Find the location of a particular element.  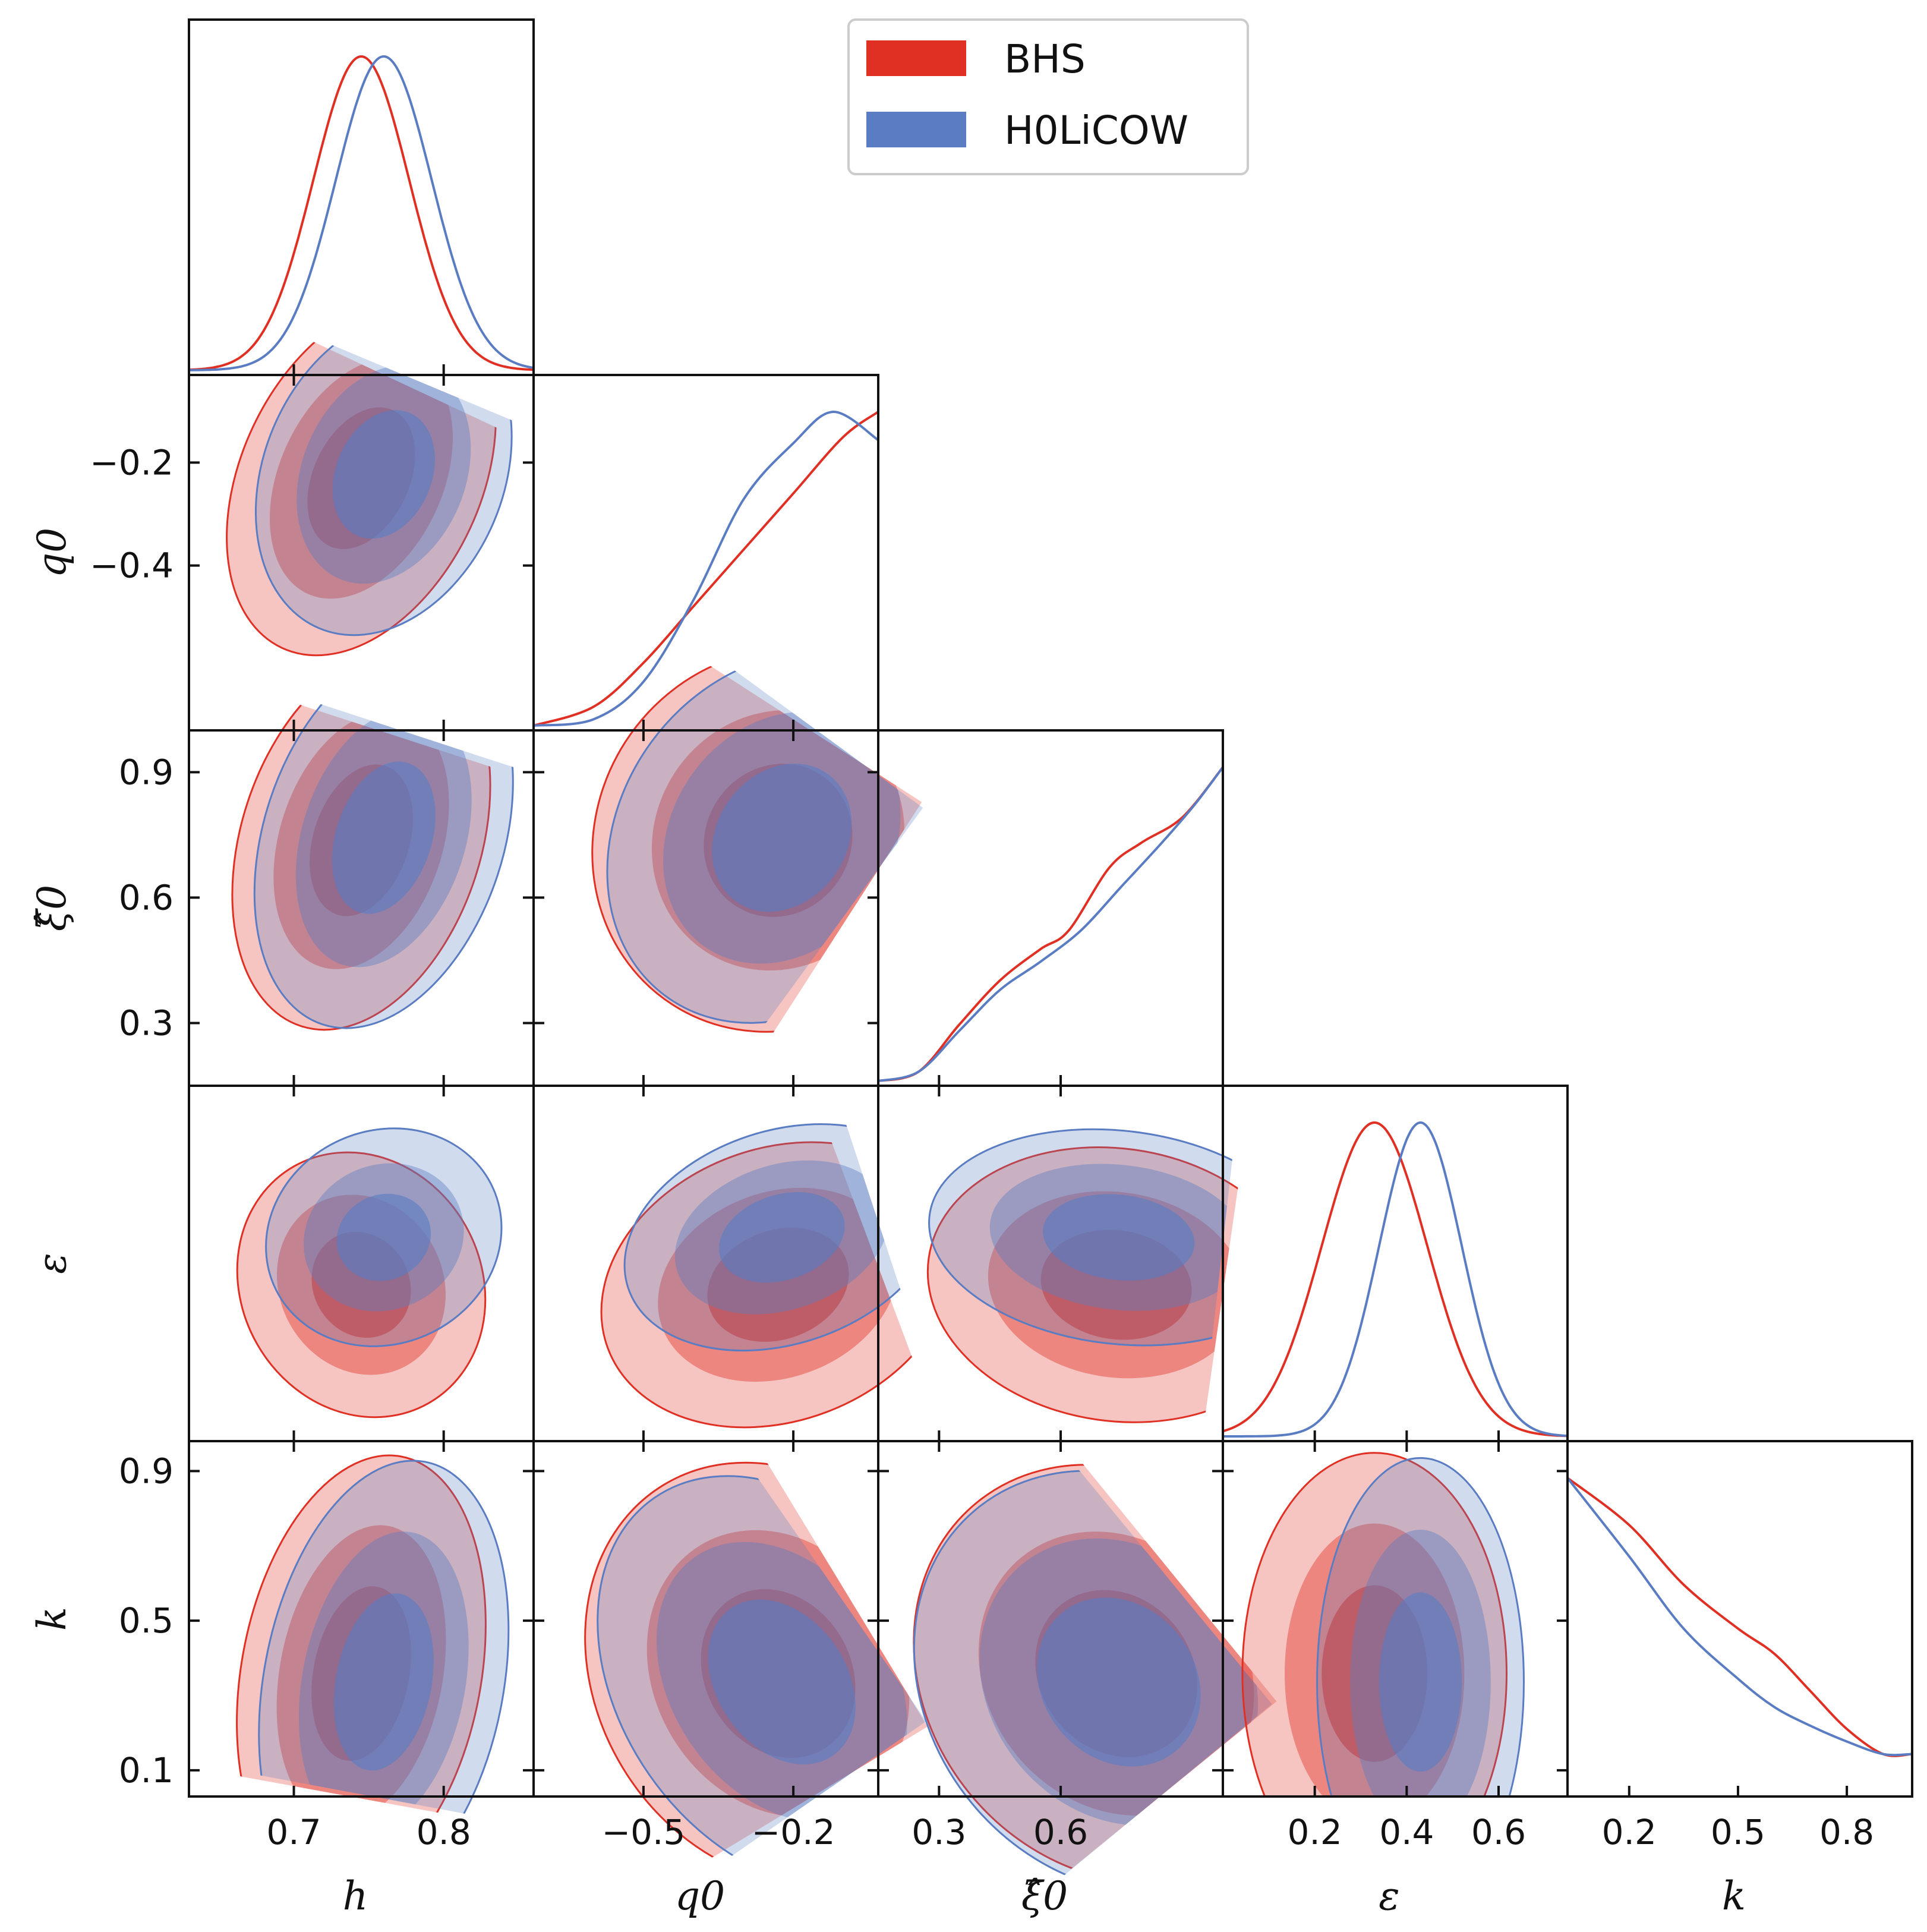

panel-frame-h-h is located at coordinates (361, 197).